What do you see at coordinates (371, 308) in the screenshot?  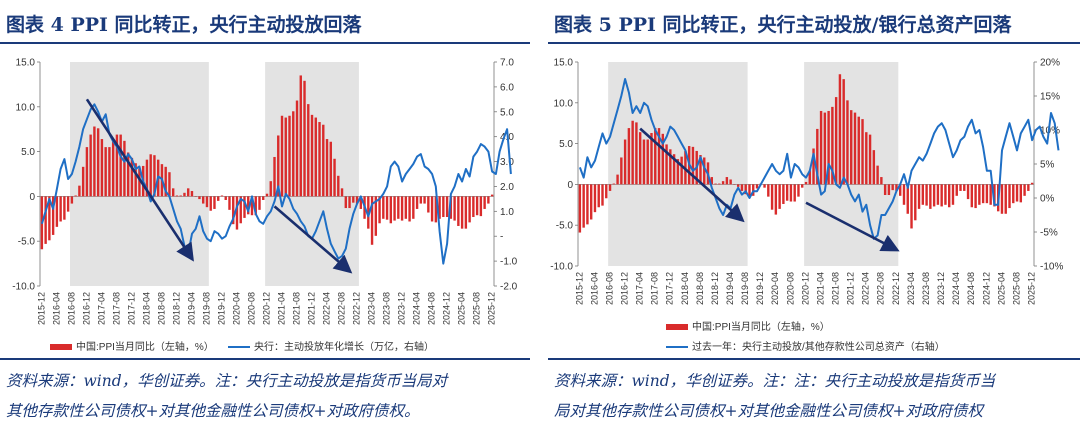 I see `x-tick-label: 2023-04` at bounding box center [371, 308].